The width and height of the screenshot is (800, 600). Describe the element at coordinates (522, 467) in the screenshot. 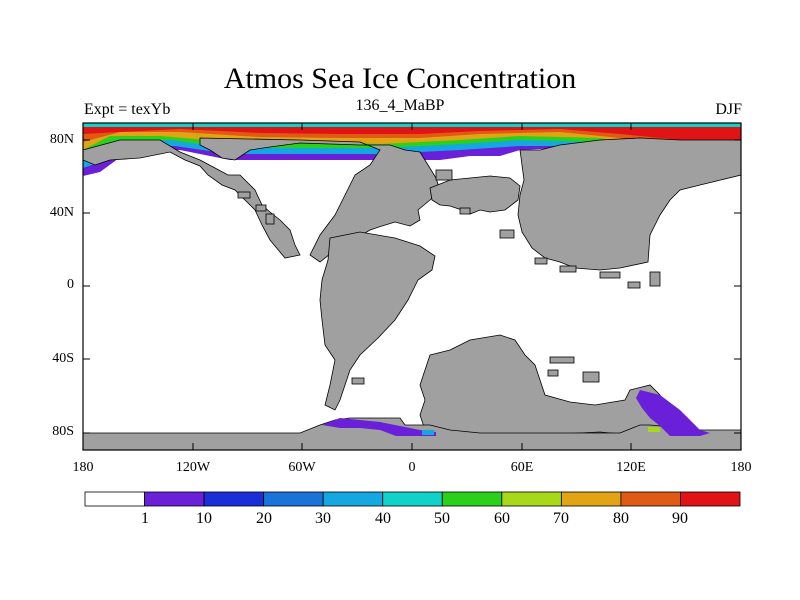

I see `lon-tick-60e: 60E` at that location.